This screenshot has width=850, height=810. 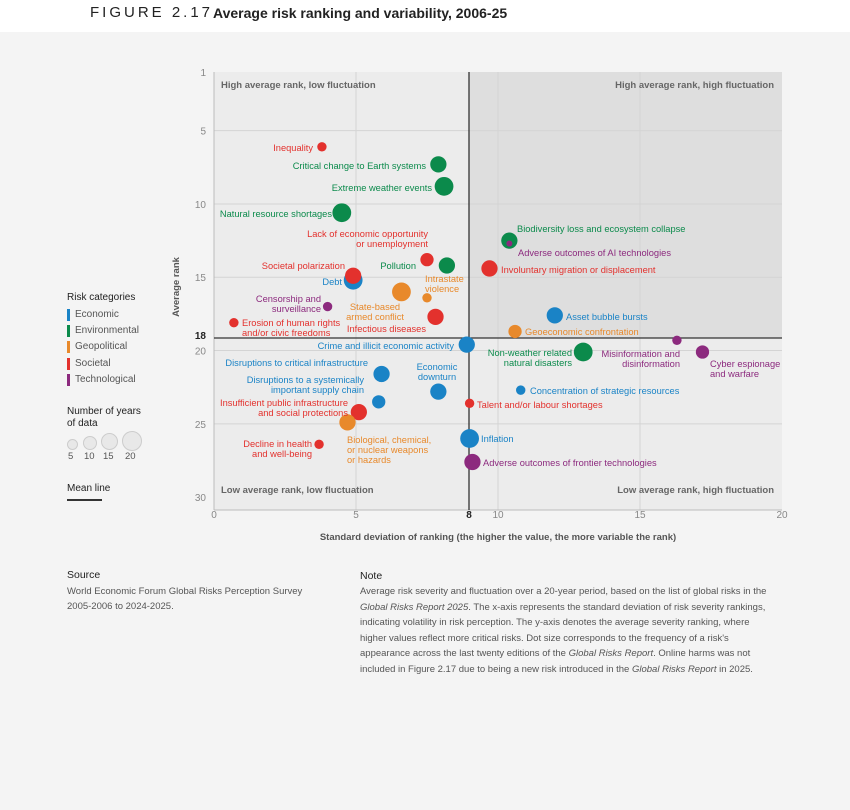 What do you see at coordinates (293, 148) in the screenshot?
I see `data-label: Inequality` at bounding box center [293, 148].